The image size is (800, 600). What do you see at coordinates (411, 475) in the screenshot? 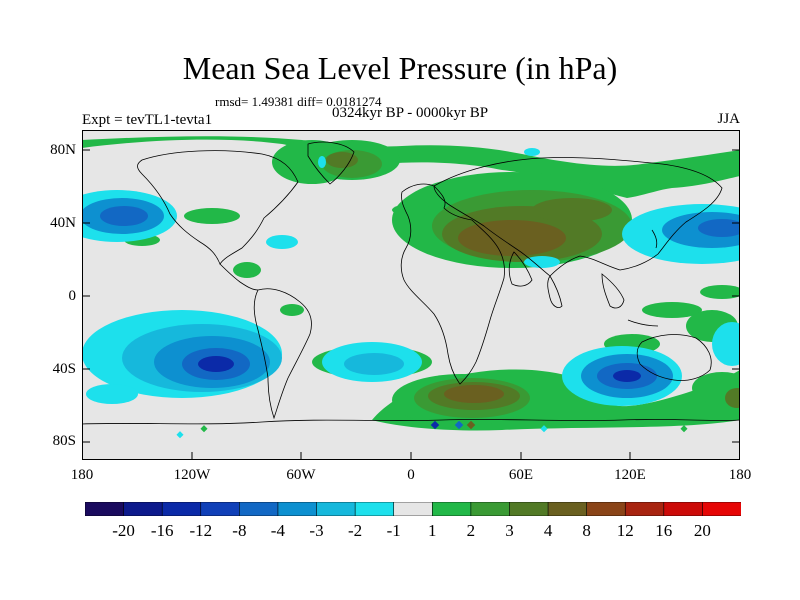
I see `lon-label-0: 0` at bounding box center [411, 475].